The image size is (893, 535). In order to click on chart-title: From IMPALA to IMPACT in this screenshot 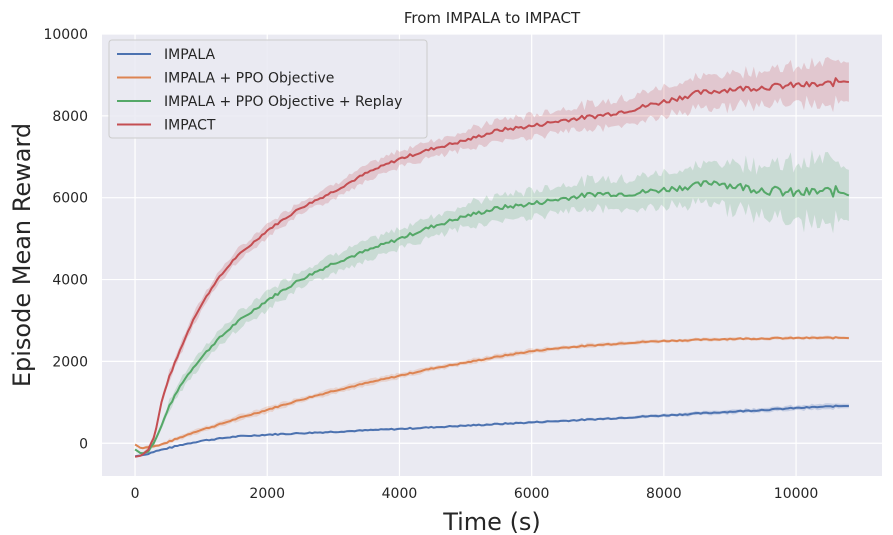, I will do `click(492, 18)`.